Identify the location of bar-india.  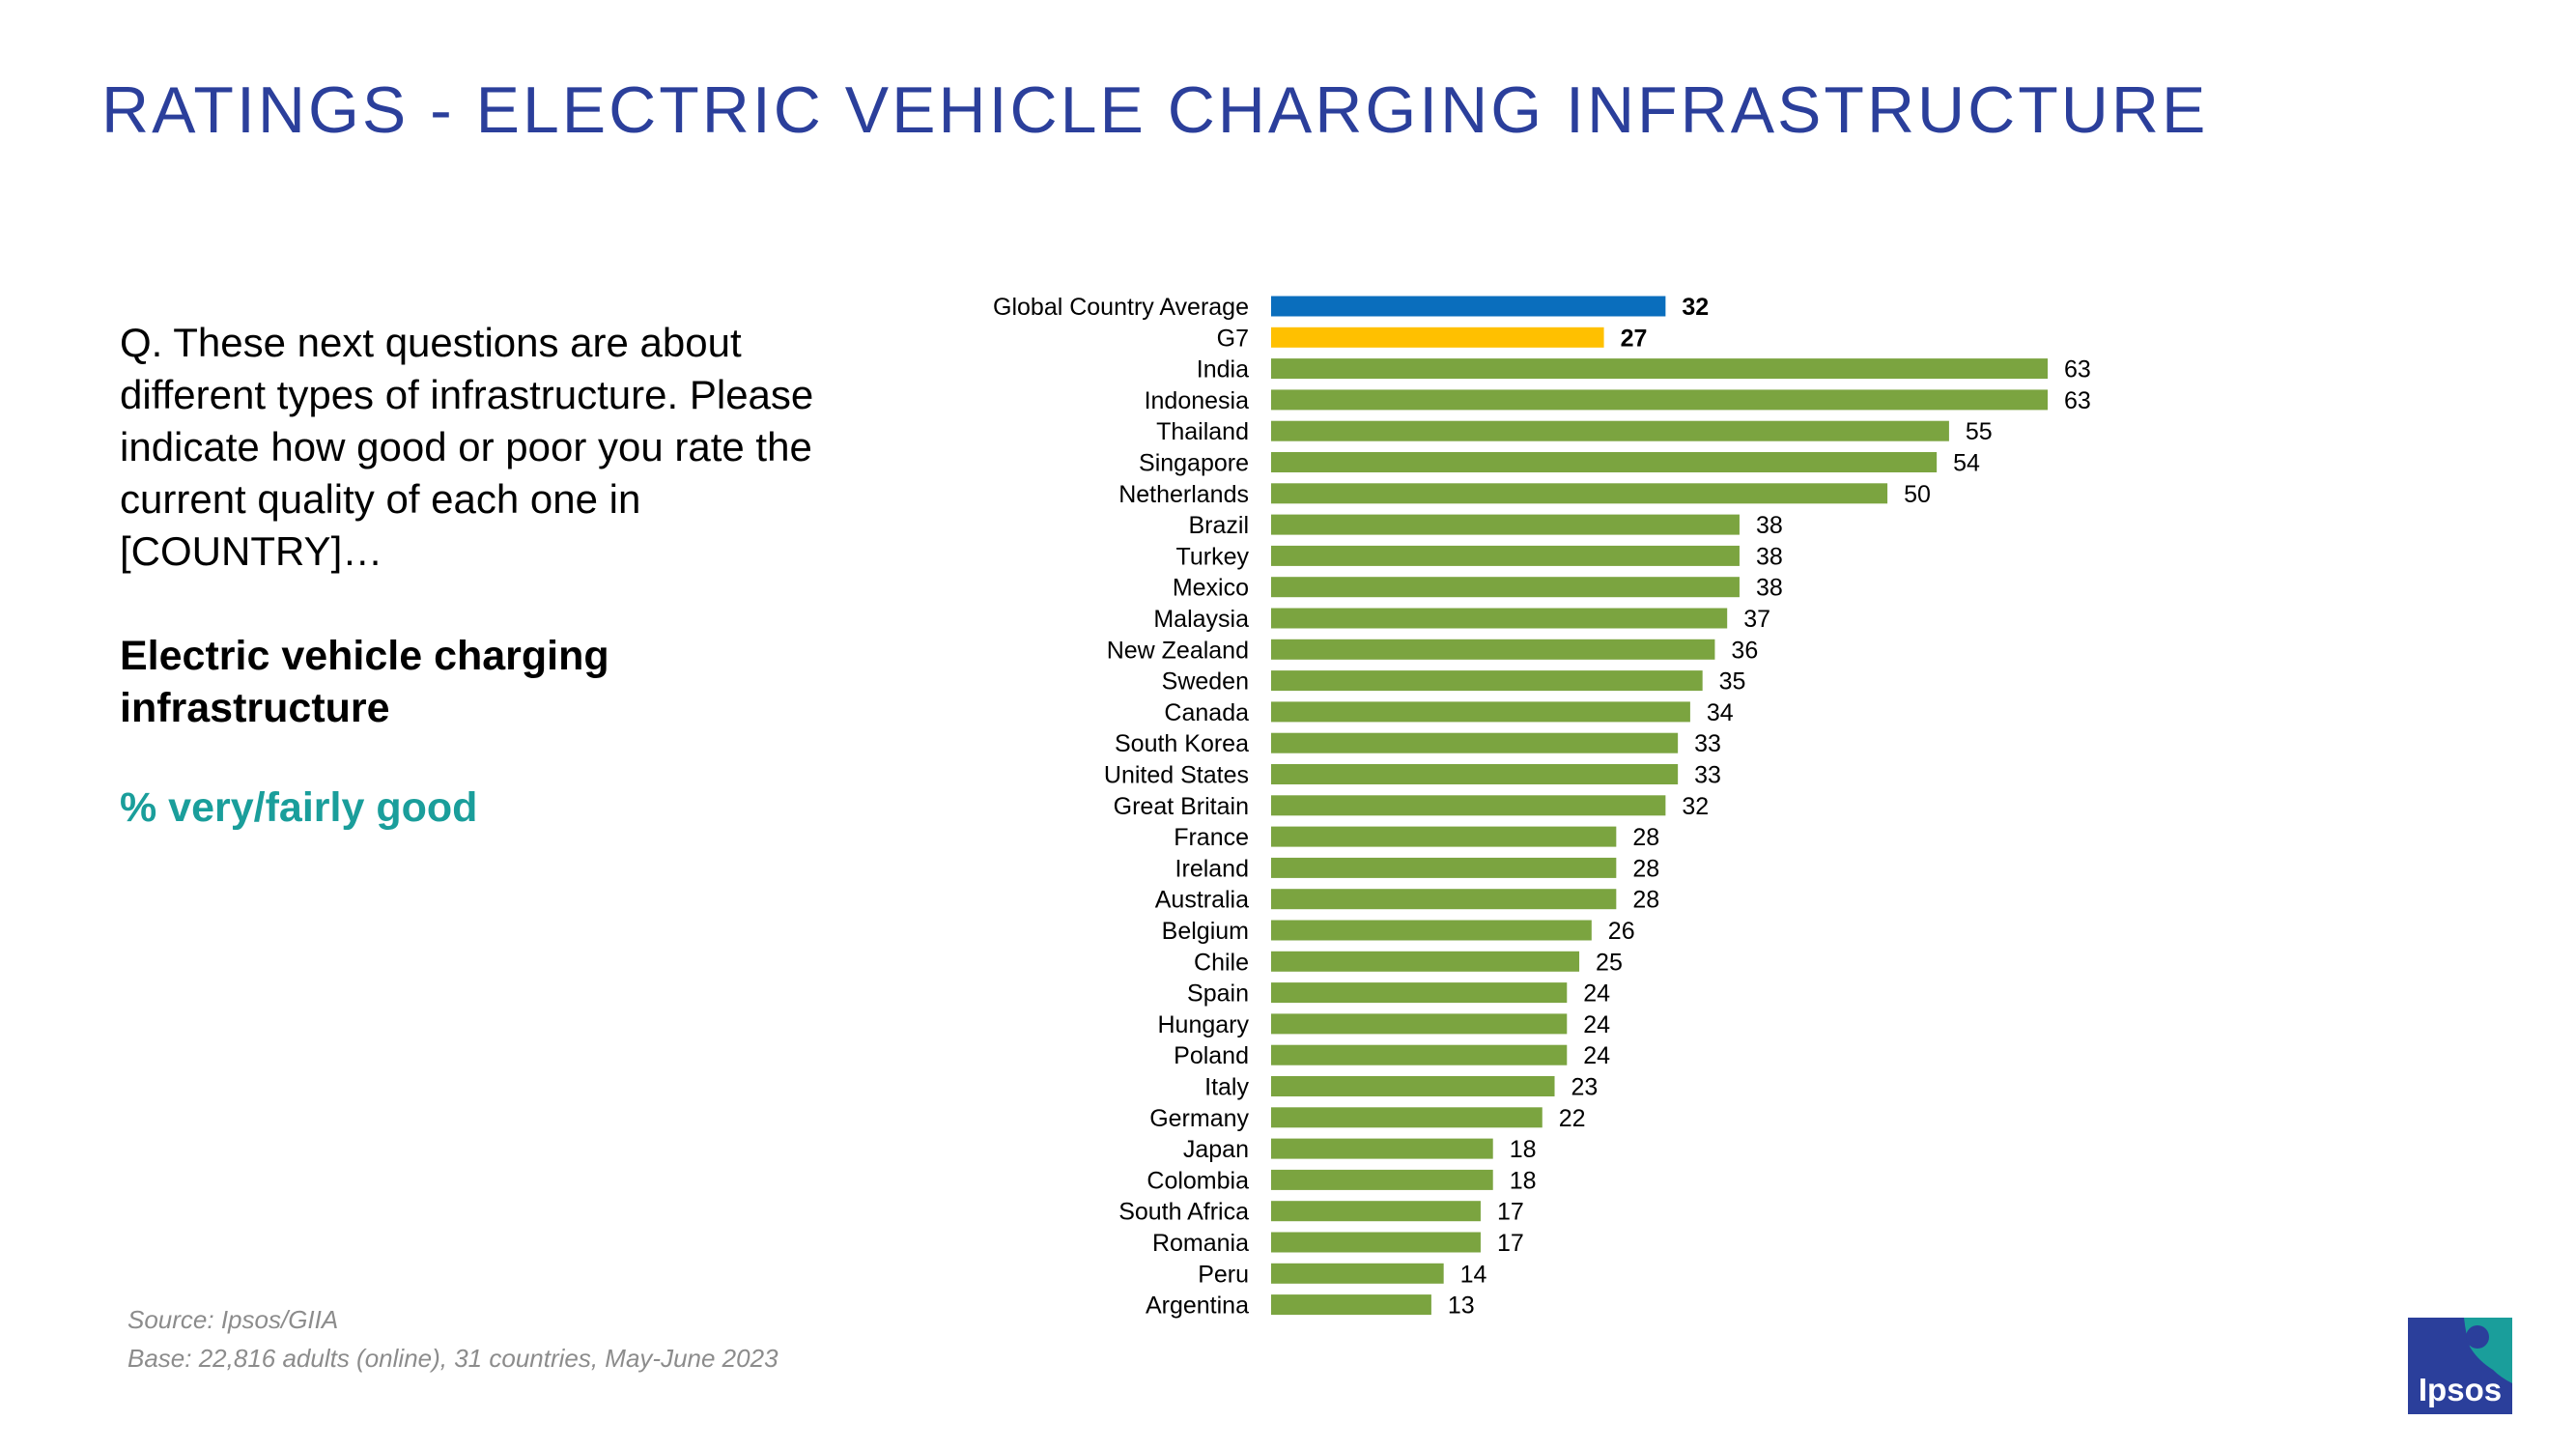
(1659, 369).